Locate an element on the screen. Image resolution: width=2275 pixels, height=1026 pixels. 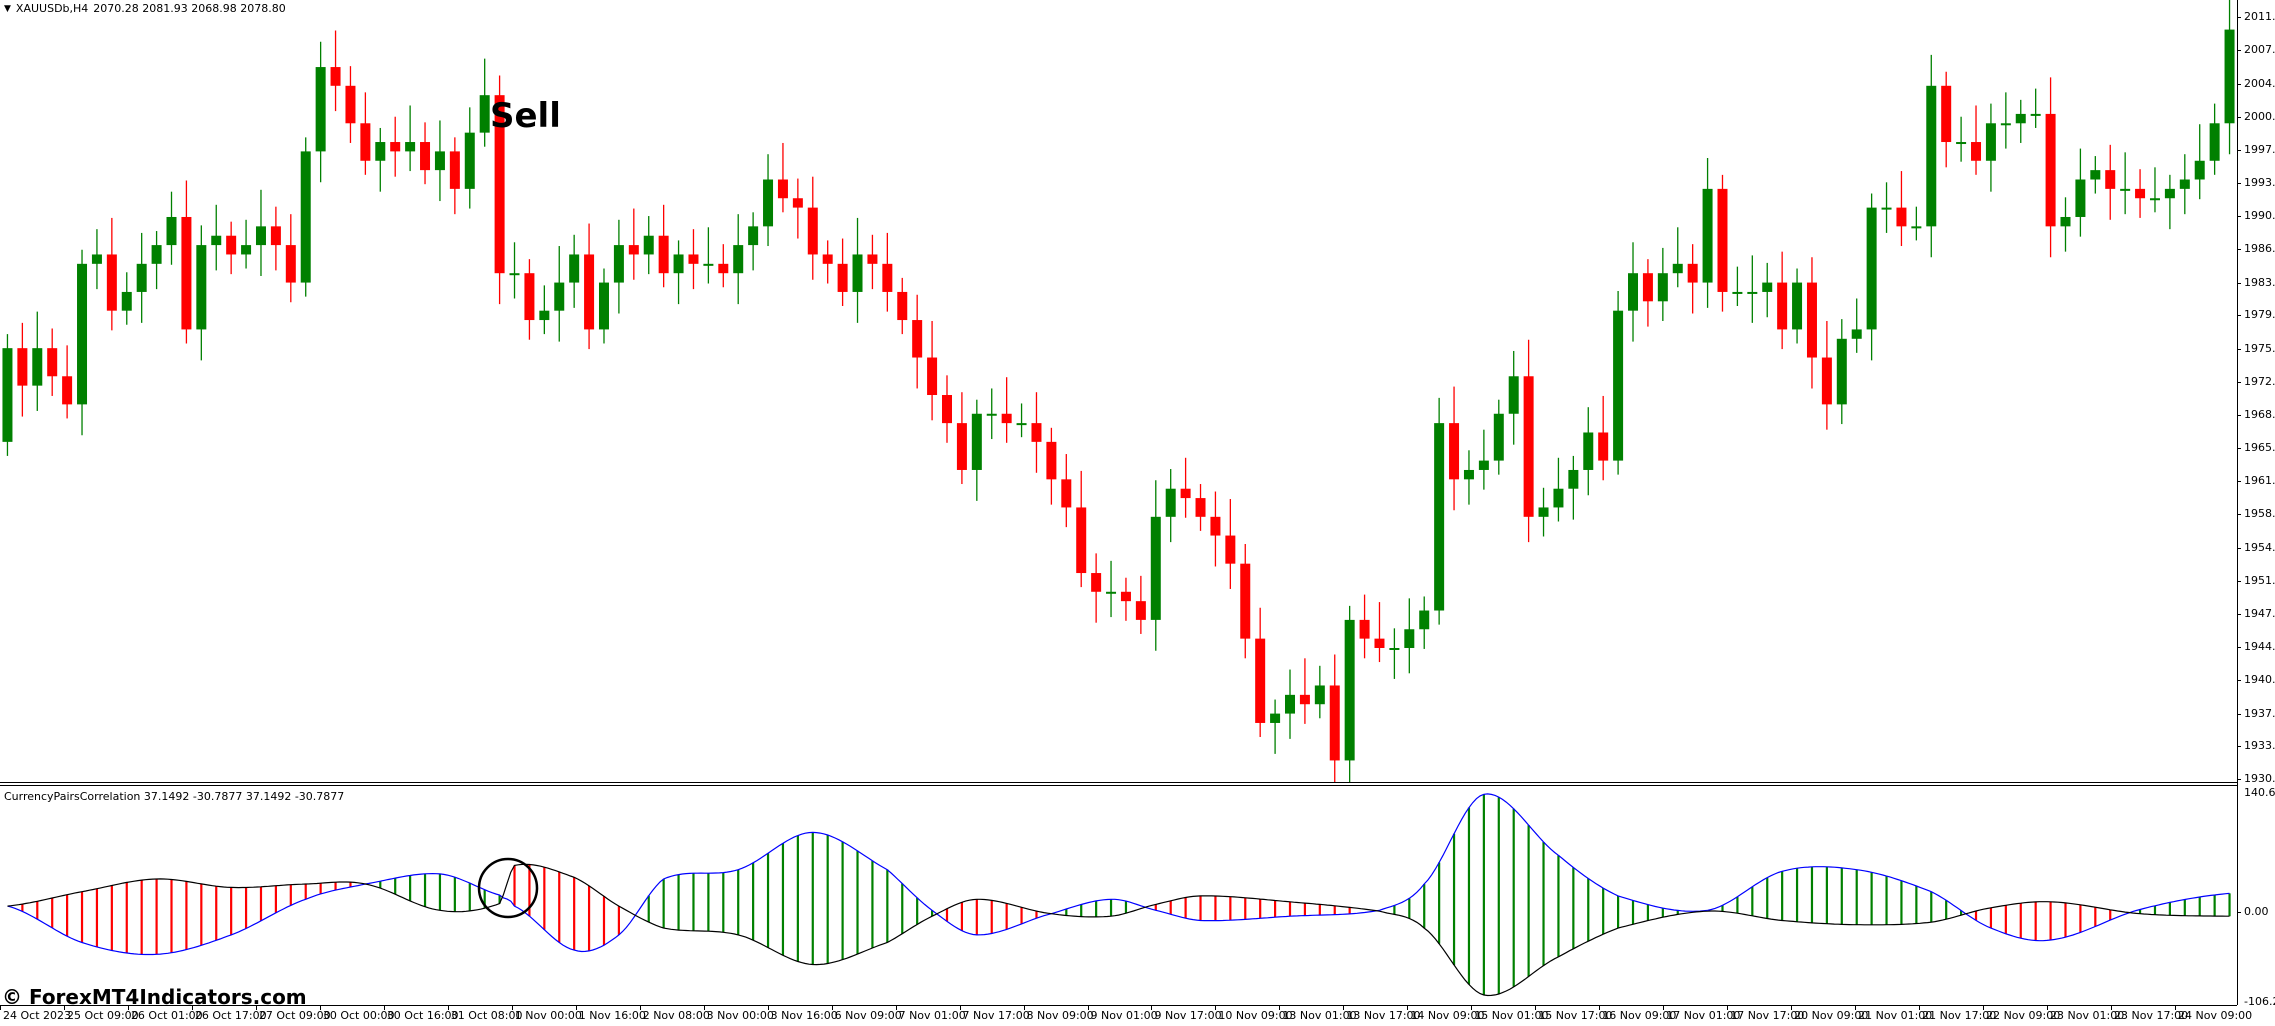
time-label: 27 Oct 09:00 is located at coordinates (294, 1015).